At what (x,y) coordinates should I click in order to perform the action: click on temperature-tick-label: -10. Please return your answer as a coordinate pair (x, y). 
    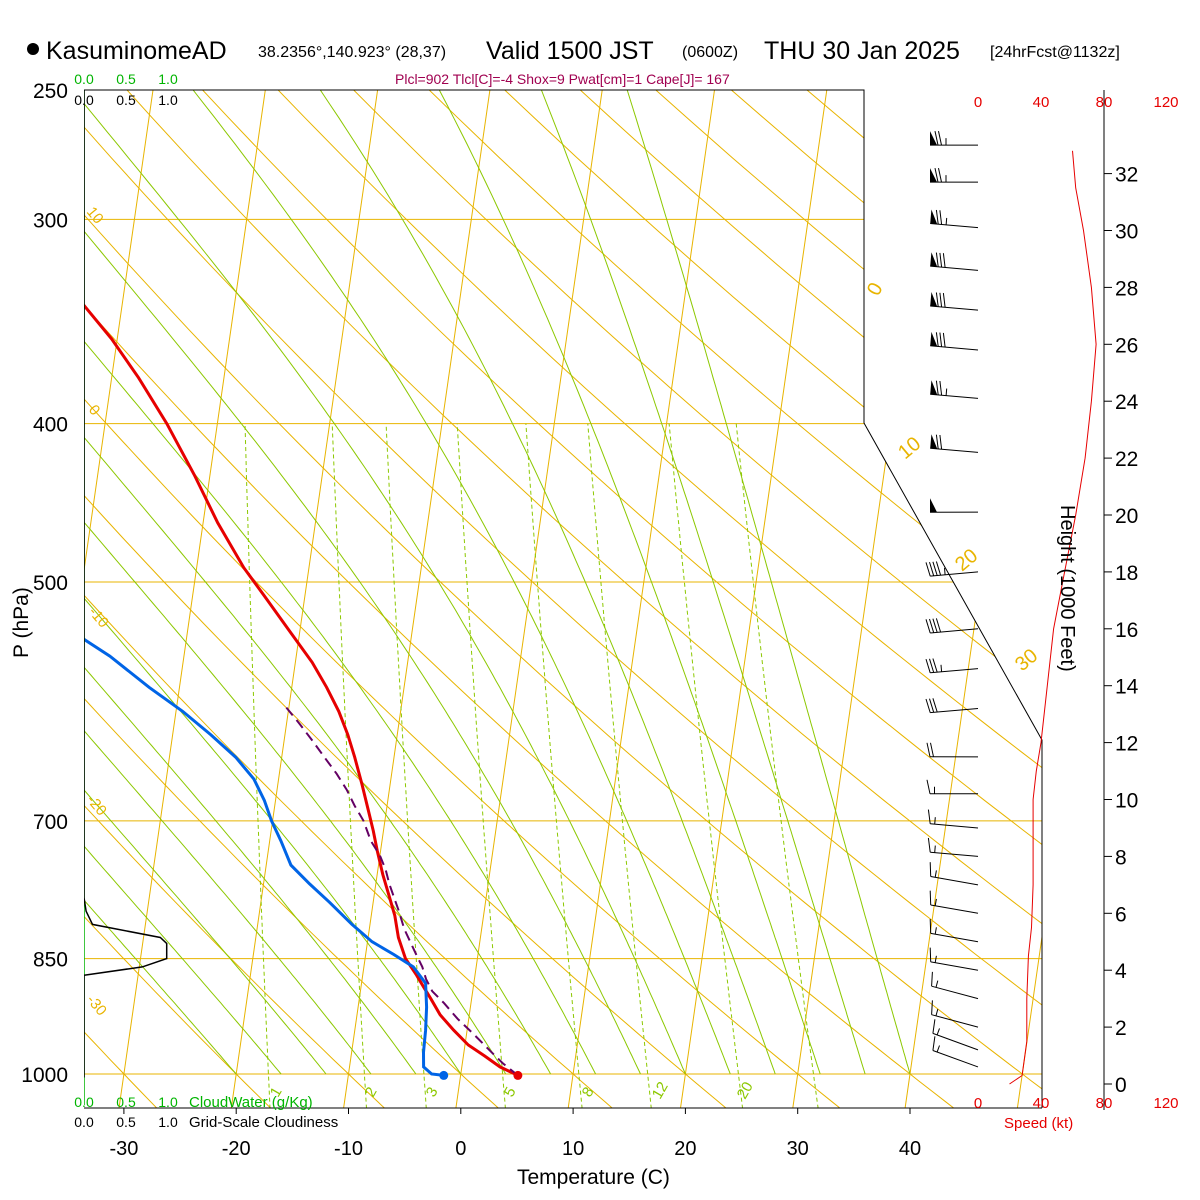
    Looking at the image, I should click on (348, 1149).